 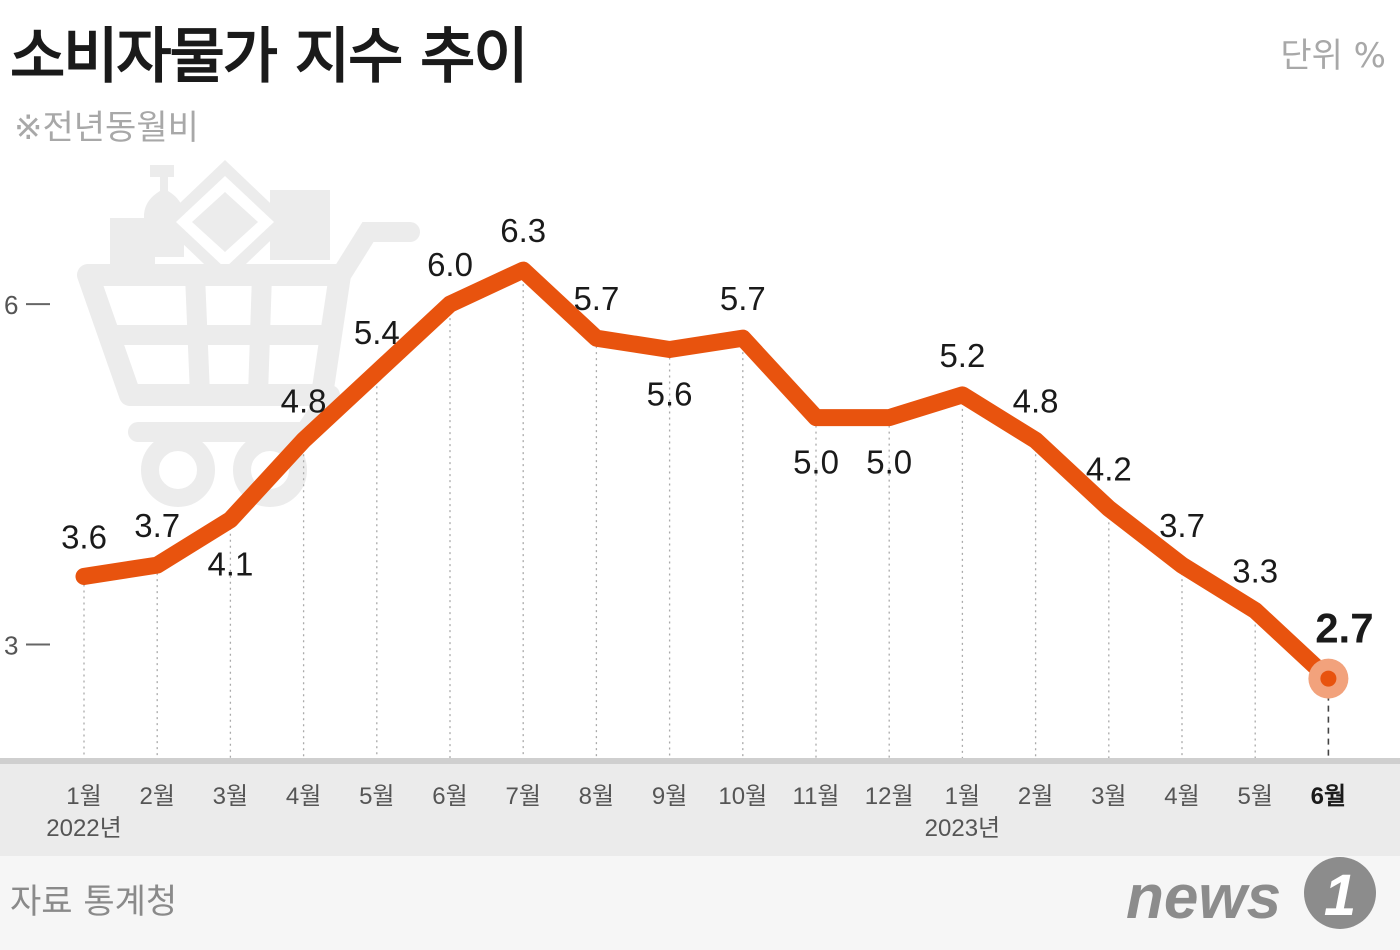 I want to click on data-label: 3.6, so click(x=84, y=536).